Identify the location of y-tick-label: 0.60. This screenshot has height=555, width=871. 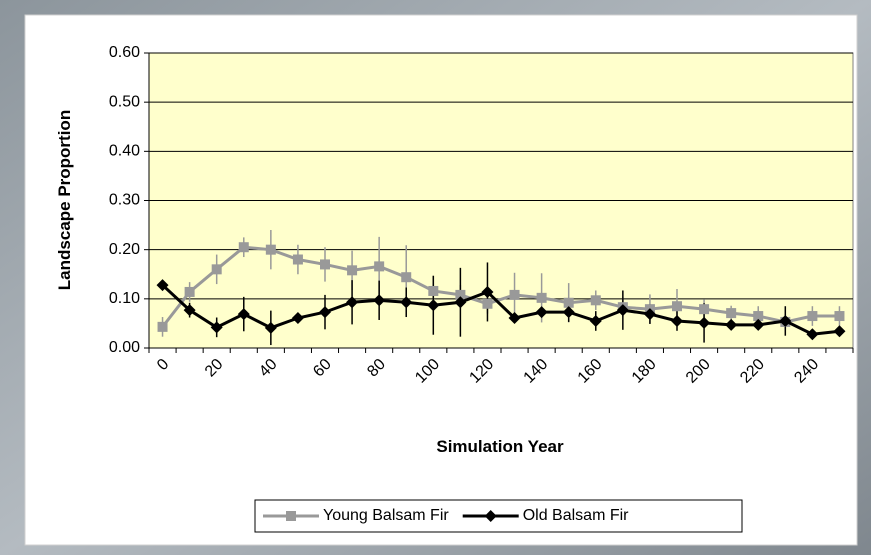
(124, 52).